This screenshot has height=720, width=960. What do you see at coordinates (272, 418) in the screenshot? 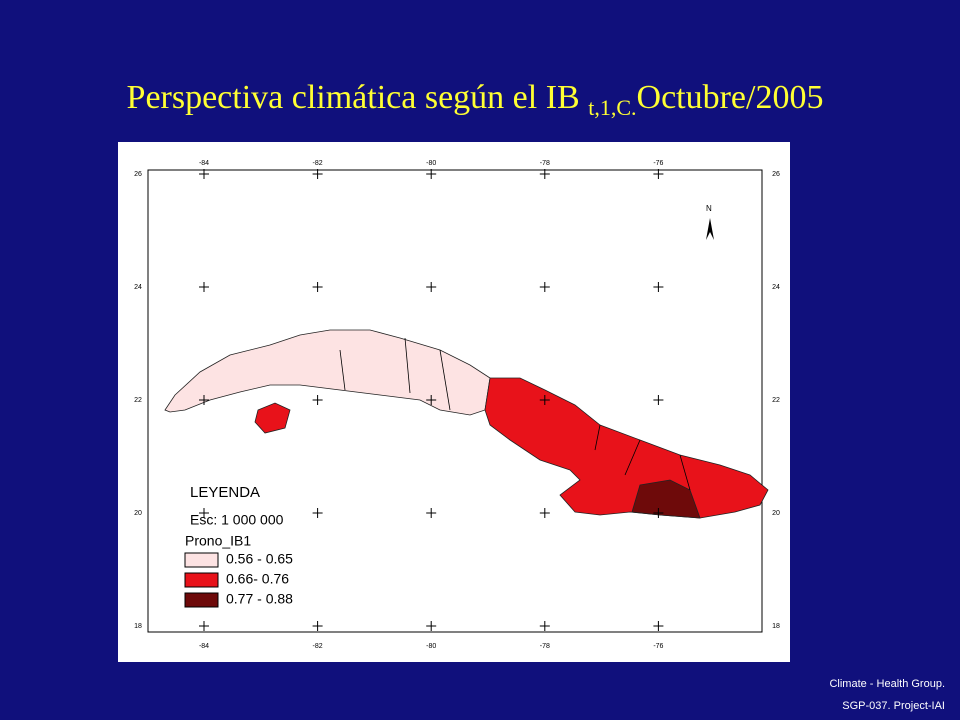
I see `isla-juventud` at bounding box center [272, 418].